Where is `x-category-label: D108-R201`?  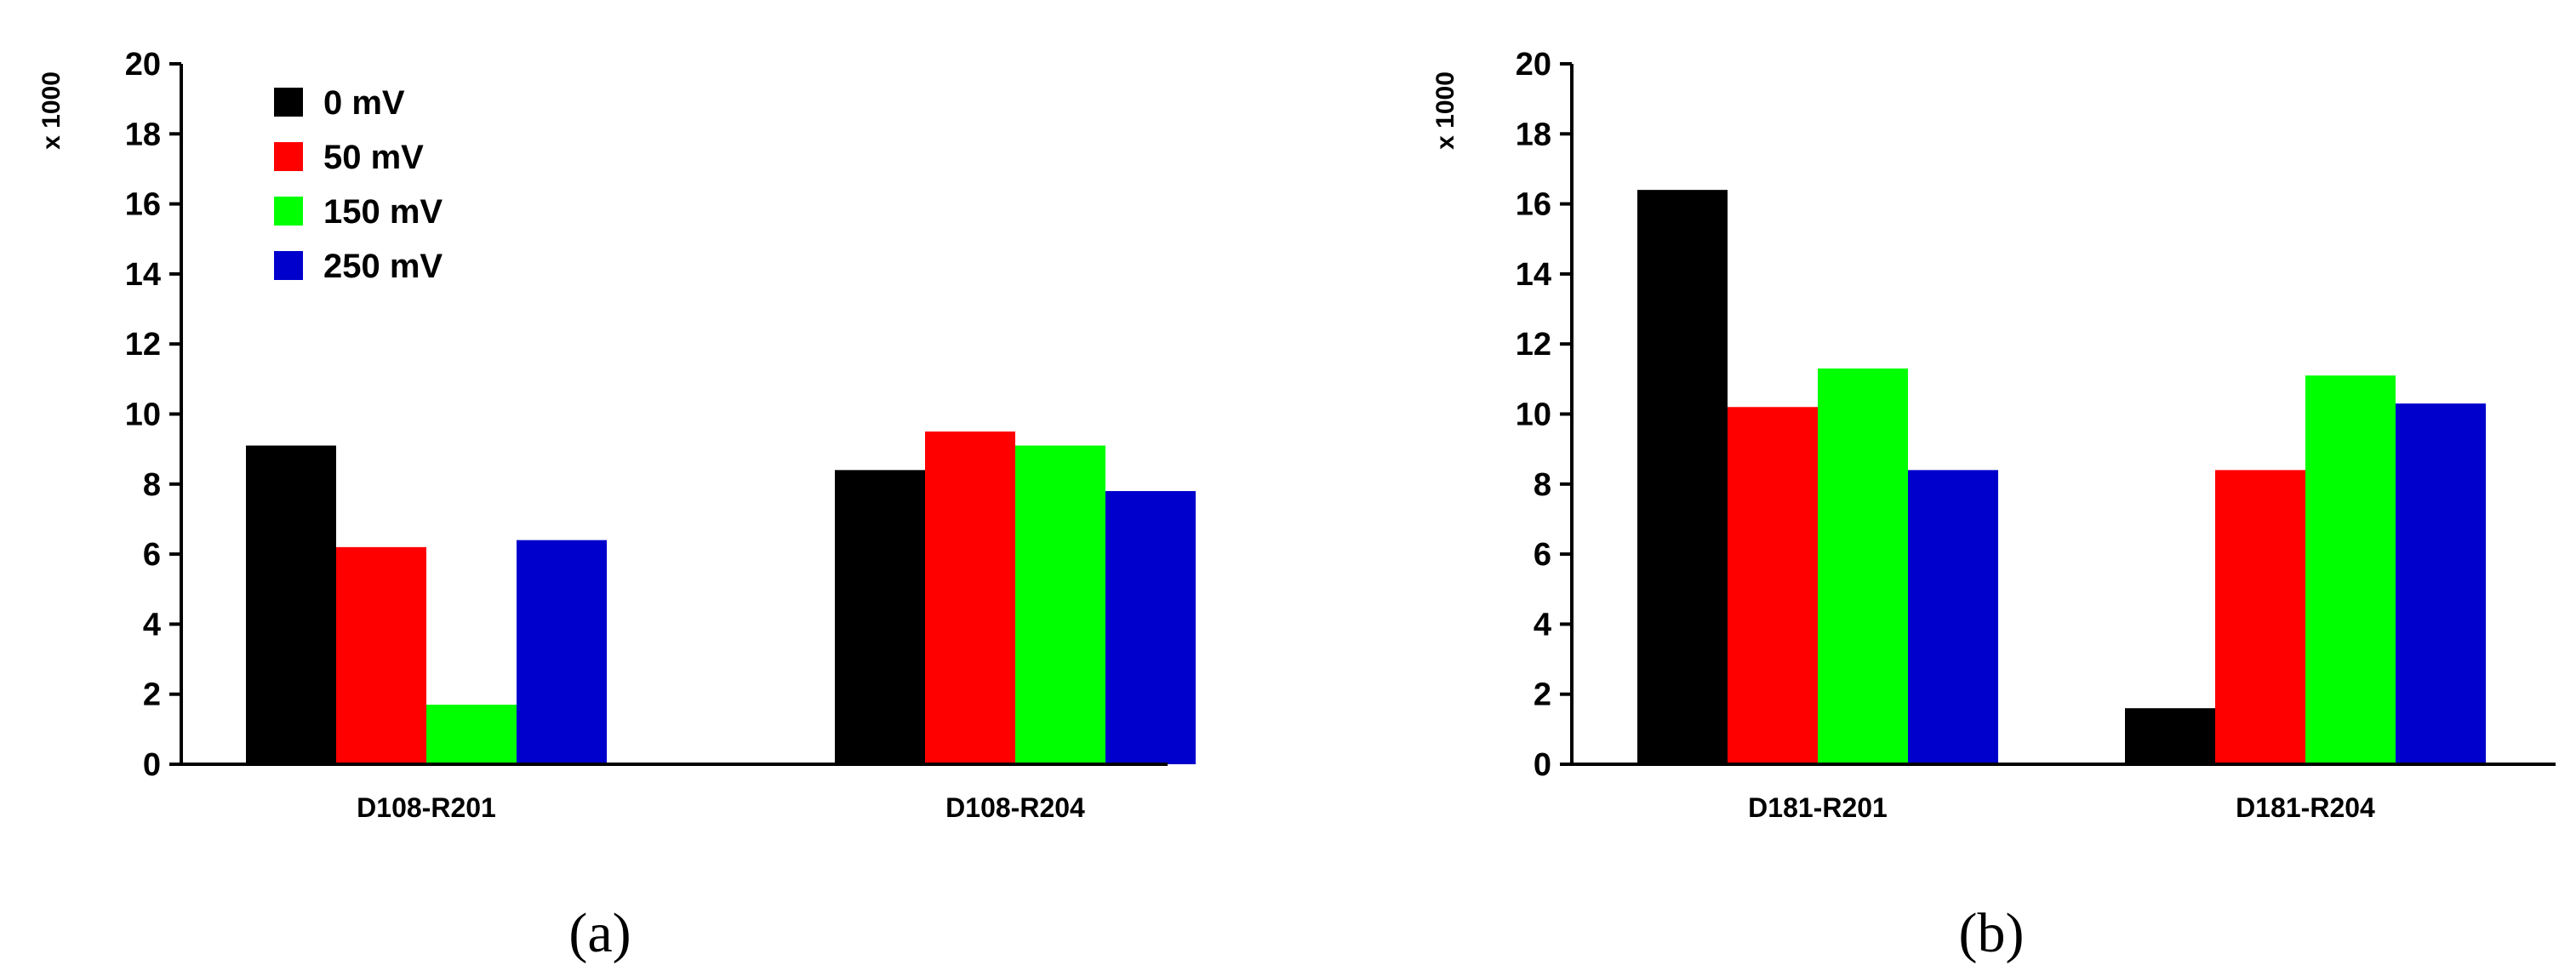
x-category-label: D108-R201 is located at coordinates (426, 807).